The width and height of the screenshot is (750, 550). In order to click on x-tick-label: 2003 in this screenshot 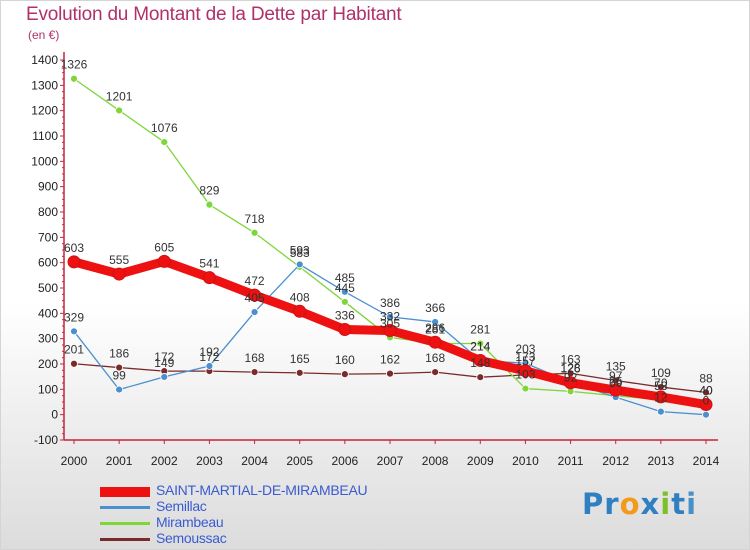, I will do `click(209, 461)`.